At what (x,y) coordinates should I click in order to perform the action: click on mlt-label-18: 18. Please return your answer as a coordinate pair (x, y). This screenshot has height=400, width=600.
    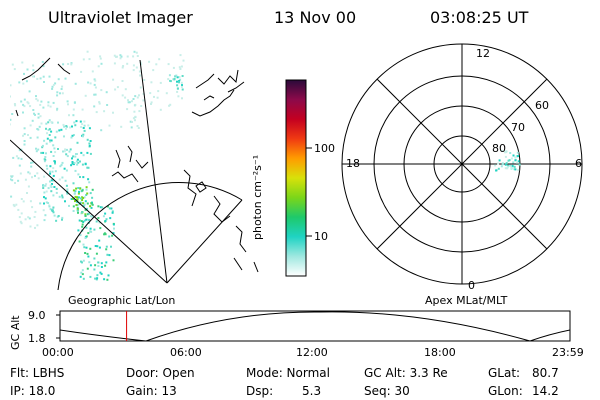
    Looking at the image, I should click on (353, 163).